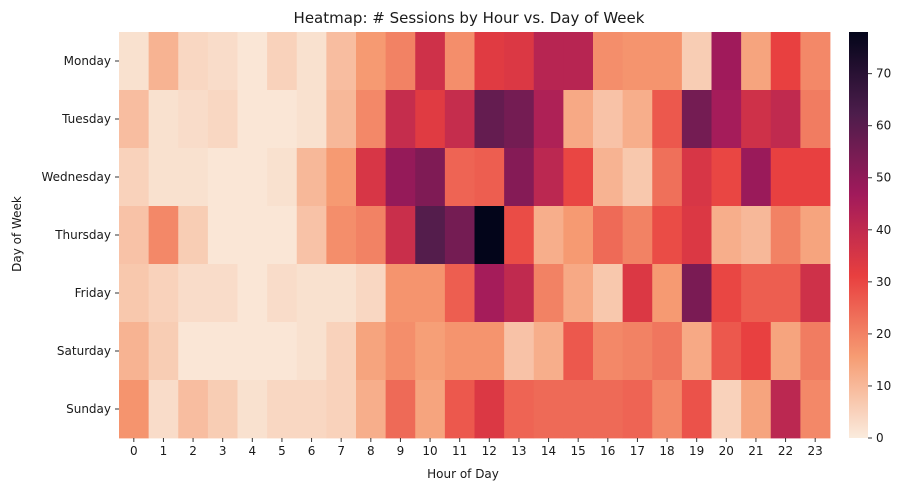 The width and height of the screenshot is (908, 490). What do you see at coordinates (637, 451) in the screenshot?
I see `x-tick-label: 17` at bounding box center [637, 451].